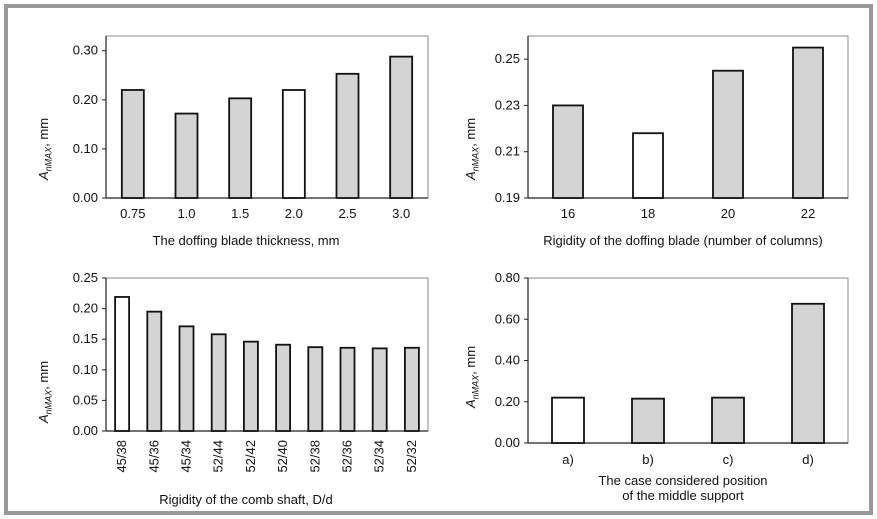 The width and height of the screenshot is (877, 519). Describe the element at coordinates (683, 495) in the screenshot. I see `x-axis-label-line2: of the middle support` at that location.